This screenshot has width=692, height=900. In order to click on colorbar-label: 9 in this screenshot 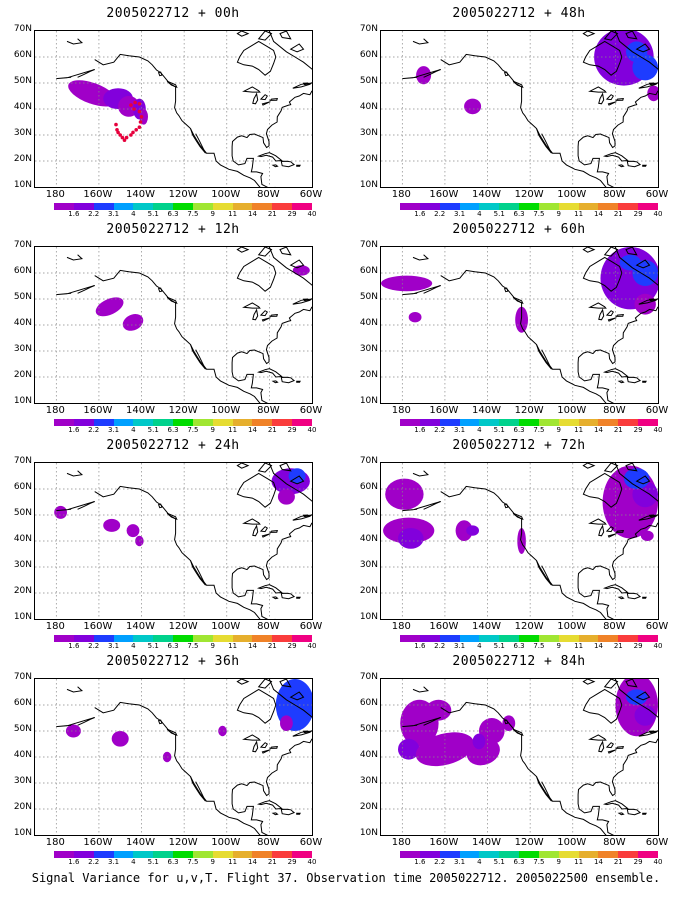, I will do `click(212, 862)`.